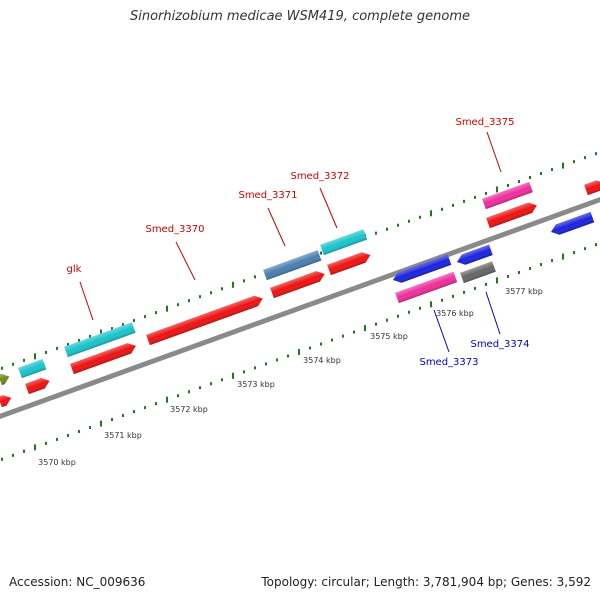  What do you see at coordinates (389, 336) in the screenshot?
I see `kbp-label: 3575 kbp` at bounding box center [389, 336].